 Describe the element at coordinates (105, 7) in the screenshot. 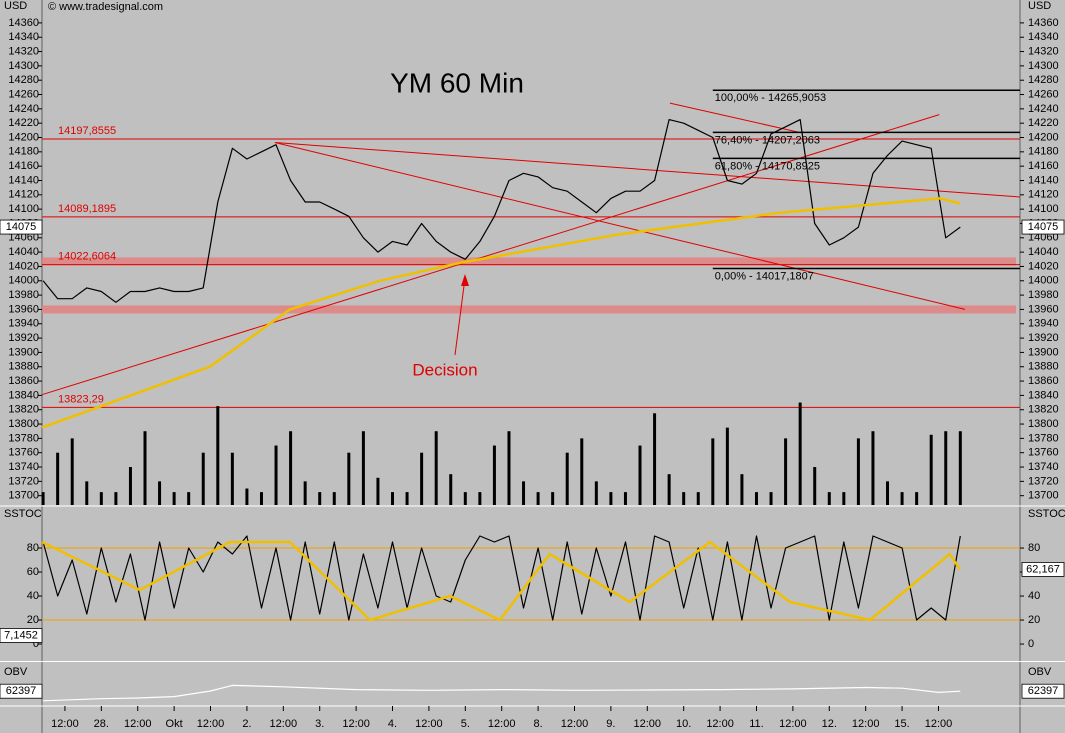

I see `source: © www.tradesignal.com` at that location.